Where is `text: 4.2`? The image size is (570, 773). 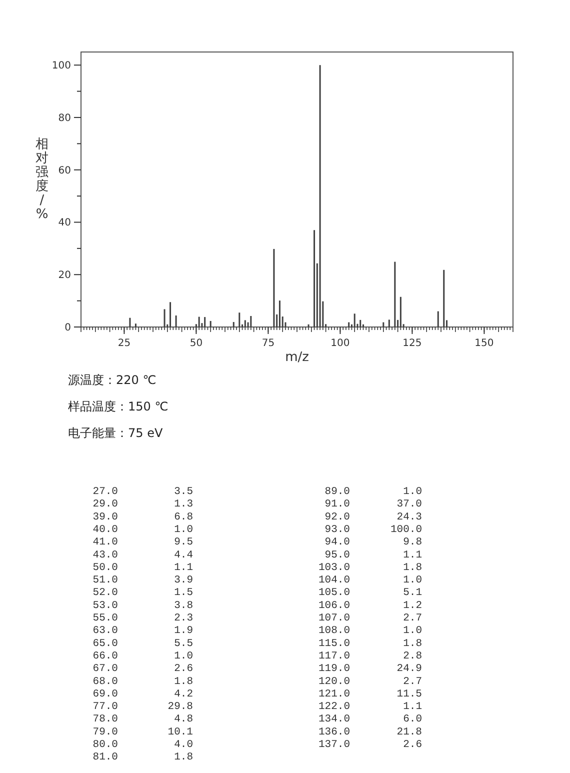
text: 4.2 is located at coordinates (183, 694).